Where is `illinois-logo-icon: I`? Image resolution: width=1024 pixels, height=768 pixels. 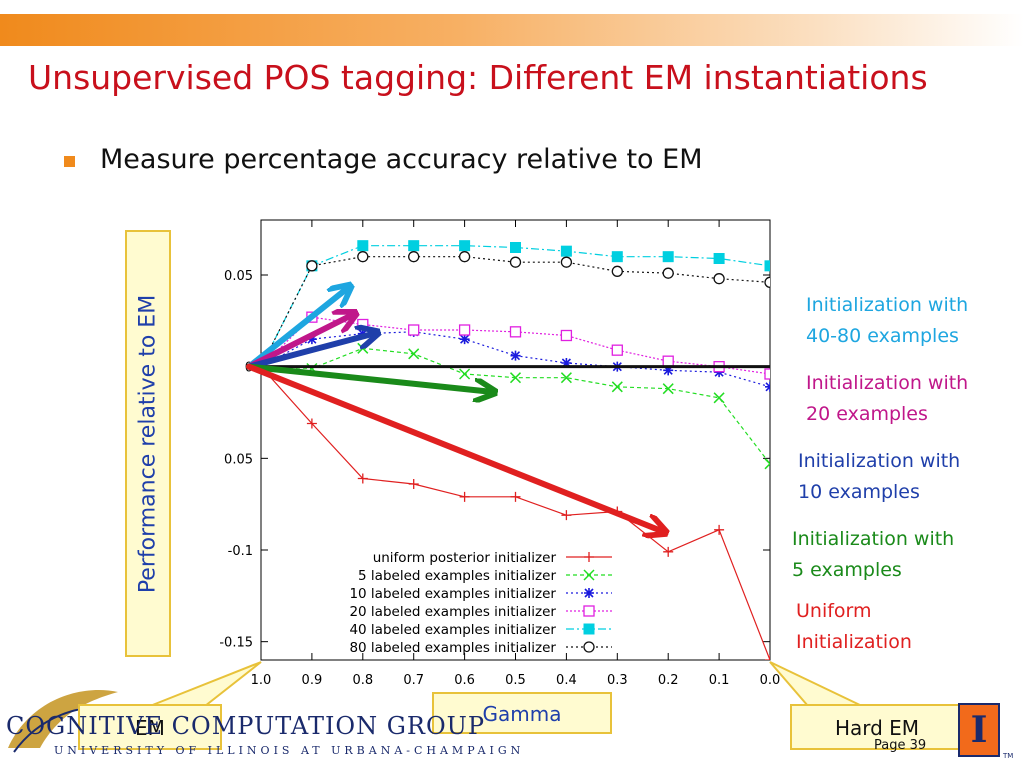 illinois-logo-icon: I is located at coordinates (979, 730).